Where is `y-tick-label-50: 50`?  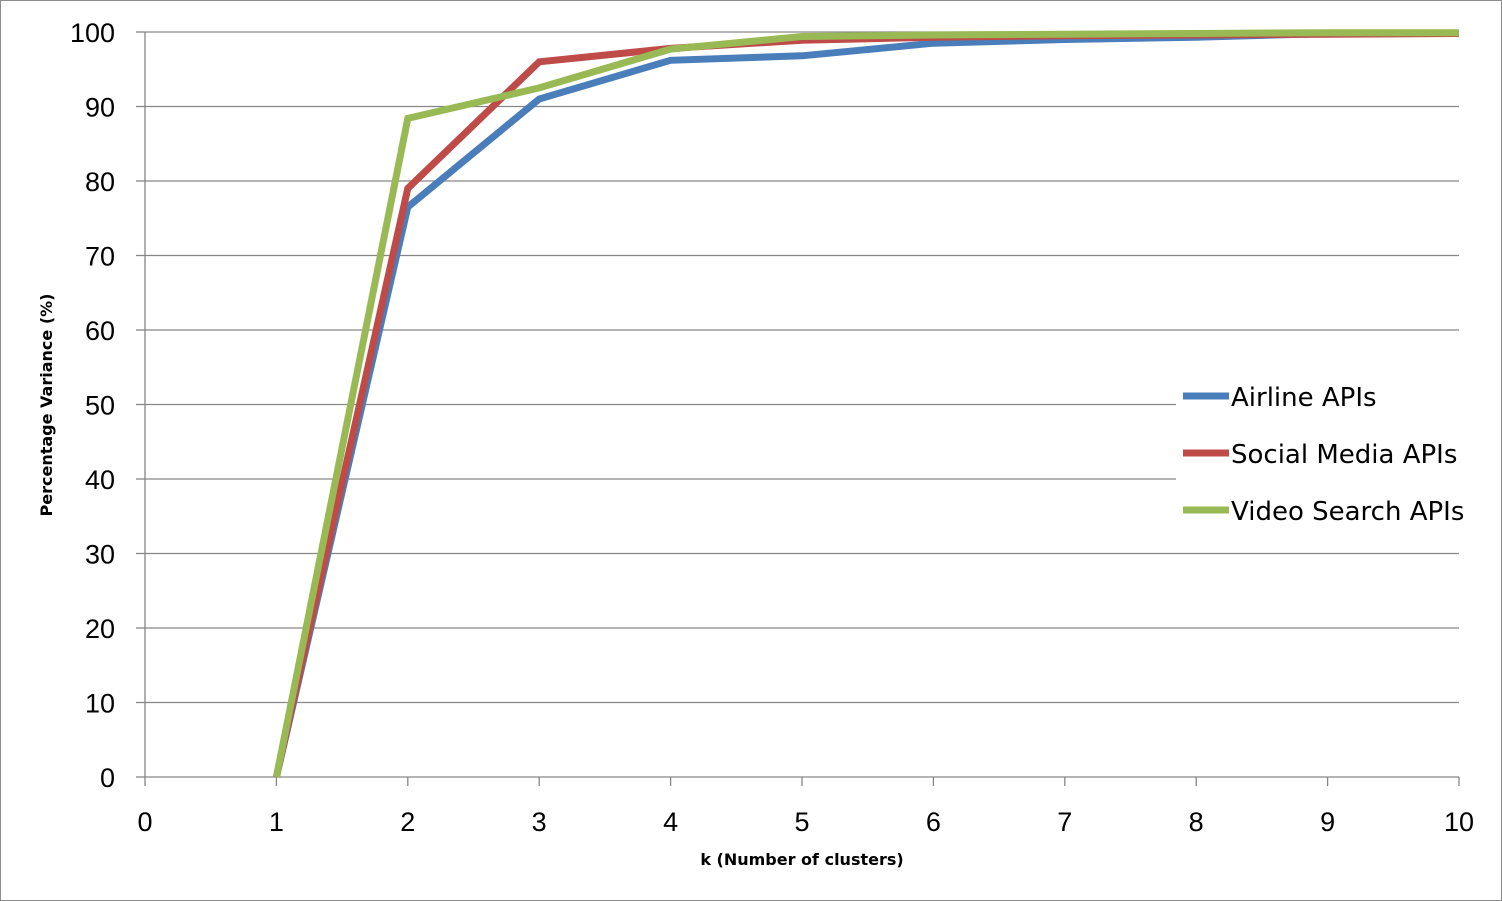
y-tick-label-50: 50 is located at coordinates (100, 406).